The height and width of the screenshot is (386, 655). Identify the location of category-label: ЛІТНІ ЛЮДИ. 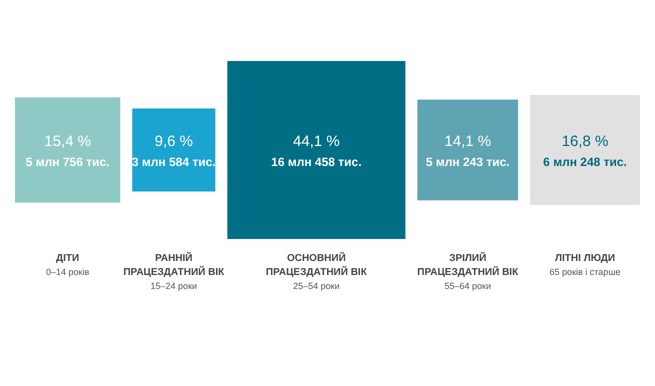
(585, 258).